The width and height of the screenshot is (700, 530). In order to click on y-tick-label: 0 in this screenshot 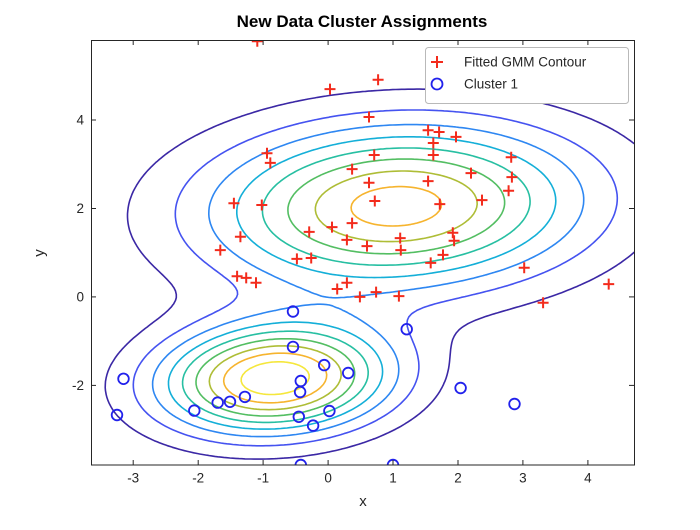, I will do `click(80, 296)`.